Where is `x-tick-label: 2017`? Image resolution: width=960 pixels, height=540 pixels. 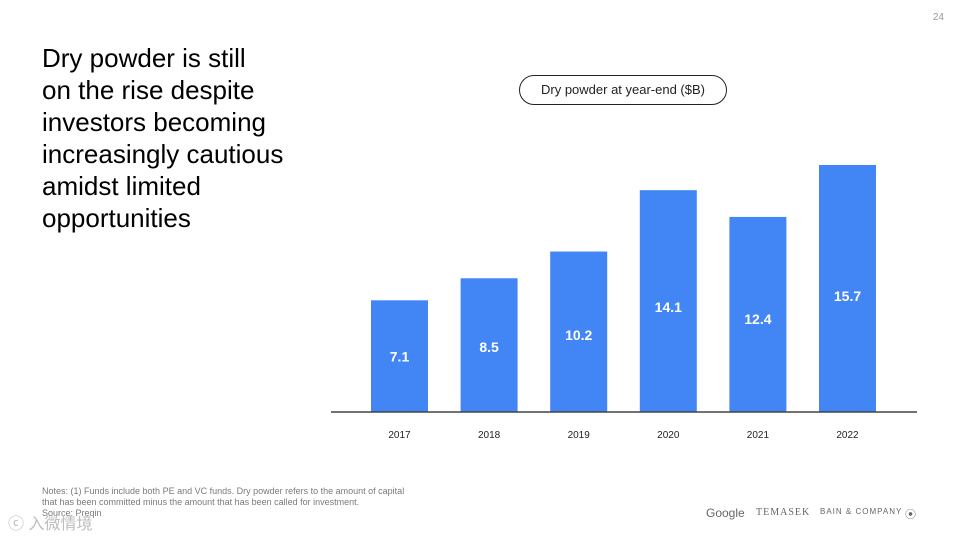
x-tick-label: 2017 is located at coordinates (399, 435).